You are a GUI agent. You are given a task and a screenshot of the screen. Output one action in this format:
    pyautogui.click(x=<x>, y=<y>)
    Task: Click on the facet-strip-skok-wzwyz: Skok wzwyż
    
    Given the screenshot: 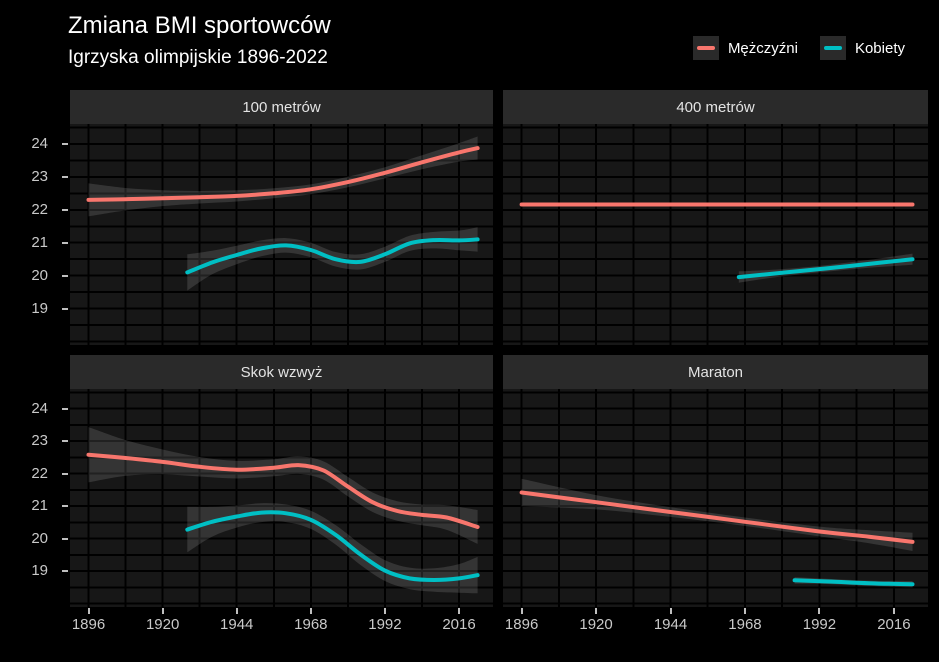 What is the action you would take?
    pyautogui.click(x=281, y=372)
    